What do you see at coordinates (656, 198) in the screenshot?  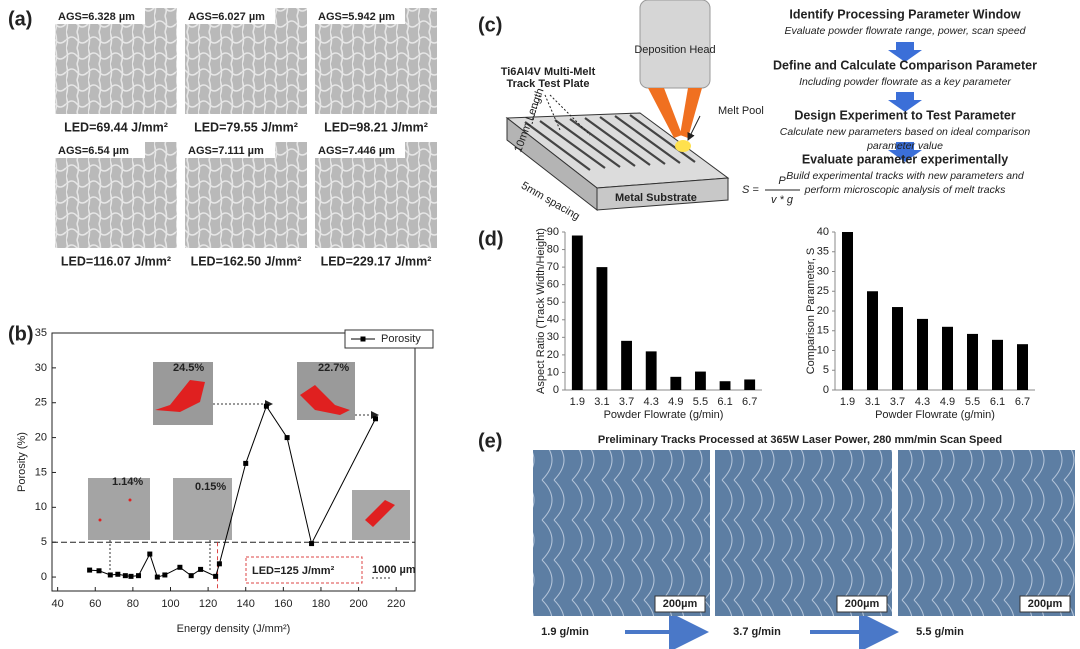 I see `substrate-label: Metal Substrate` at bounding box center [656, 198].